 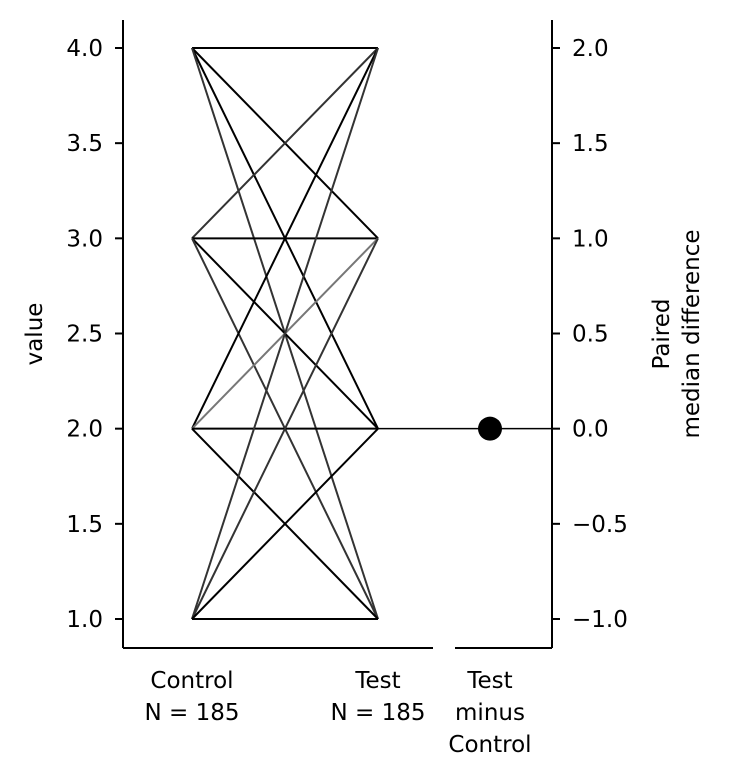 I want to click on right-y-axis-title-line-1: Paired, so click(x=662, y=333).